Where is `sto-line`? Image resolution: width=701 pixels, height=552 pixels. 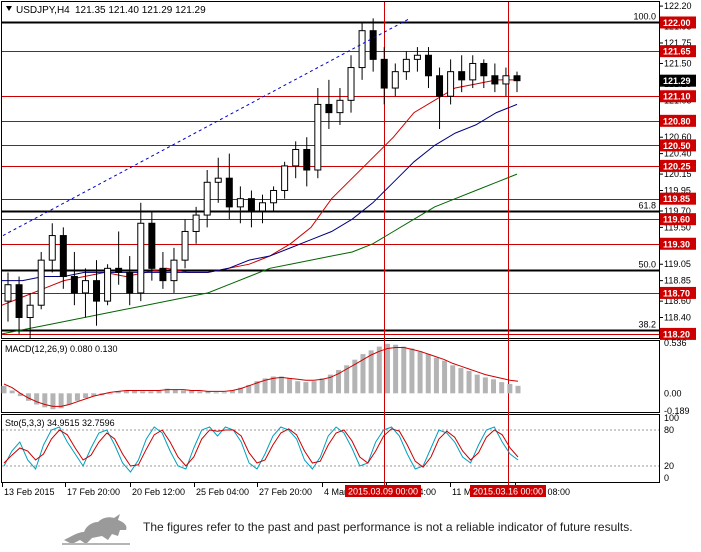
sto-line is located at coordinates (261, 448).